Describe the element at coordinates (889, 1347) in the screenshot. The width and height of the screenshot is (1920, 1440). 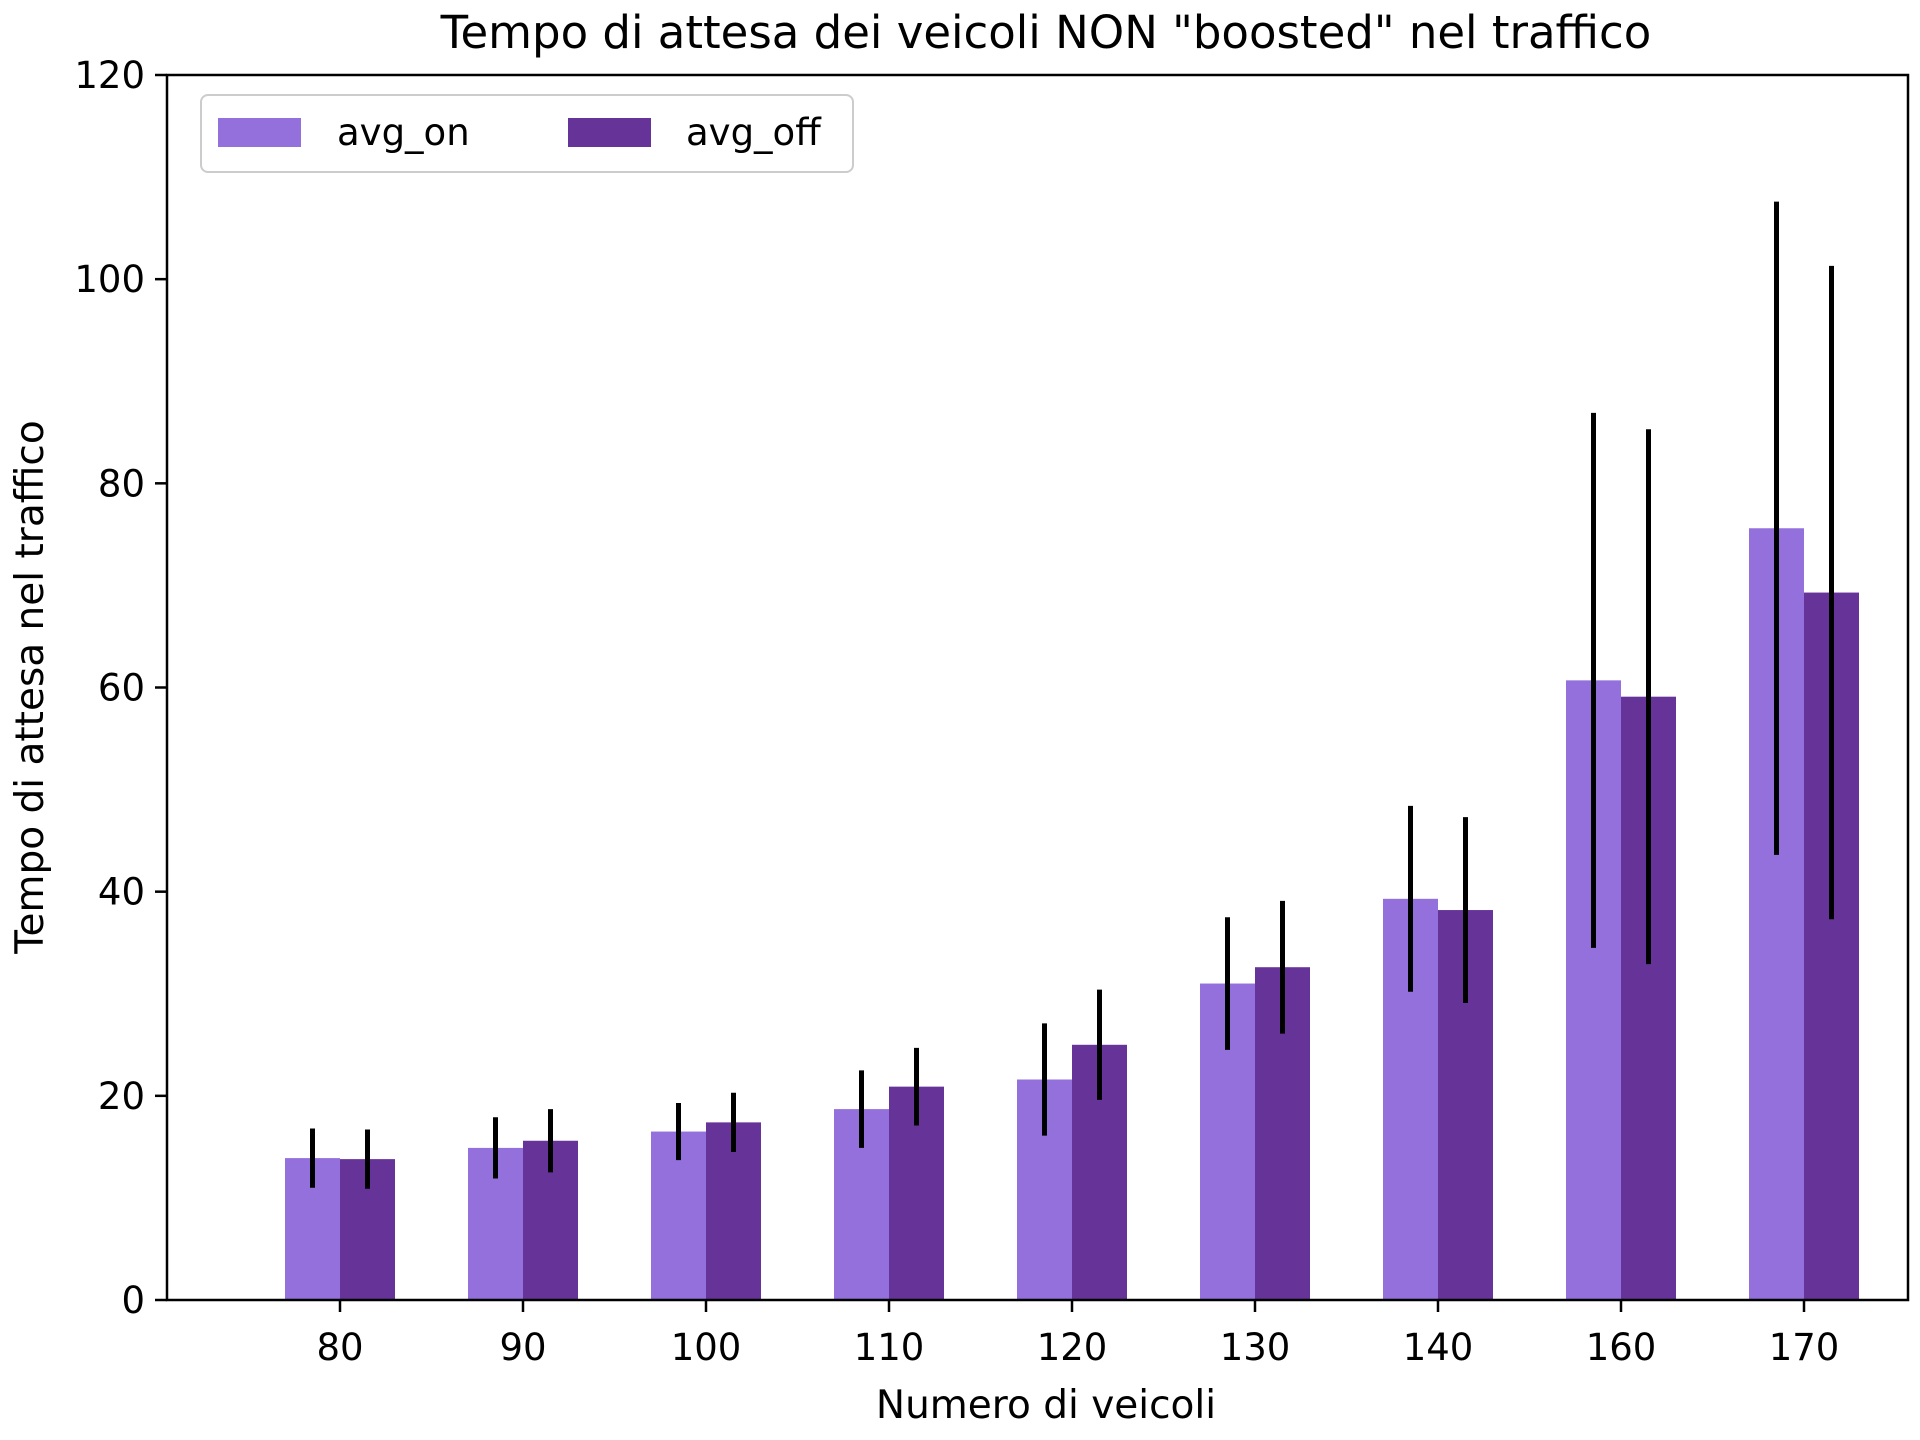
I see `x-tick-label: 110` at that location.